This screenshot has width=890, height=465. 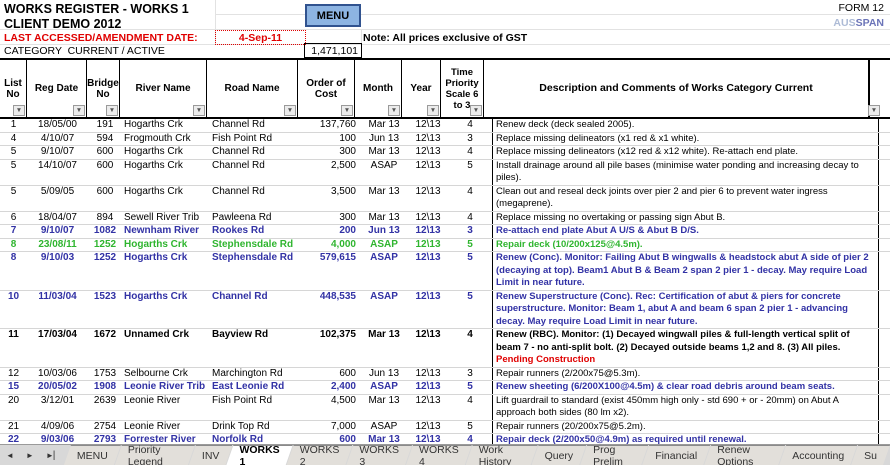 I want to click on sheet-tab: Priority Legend, so click(x=155, y=455).